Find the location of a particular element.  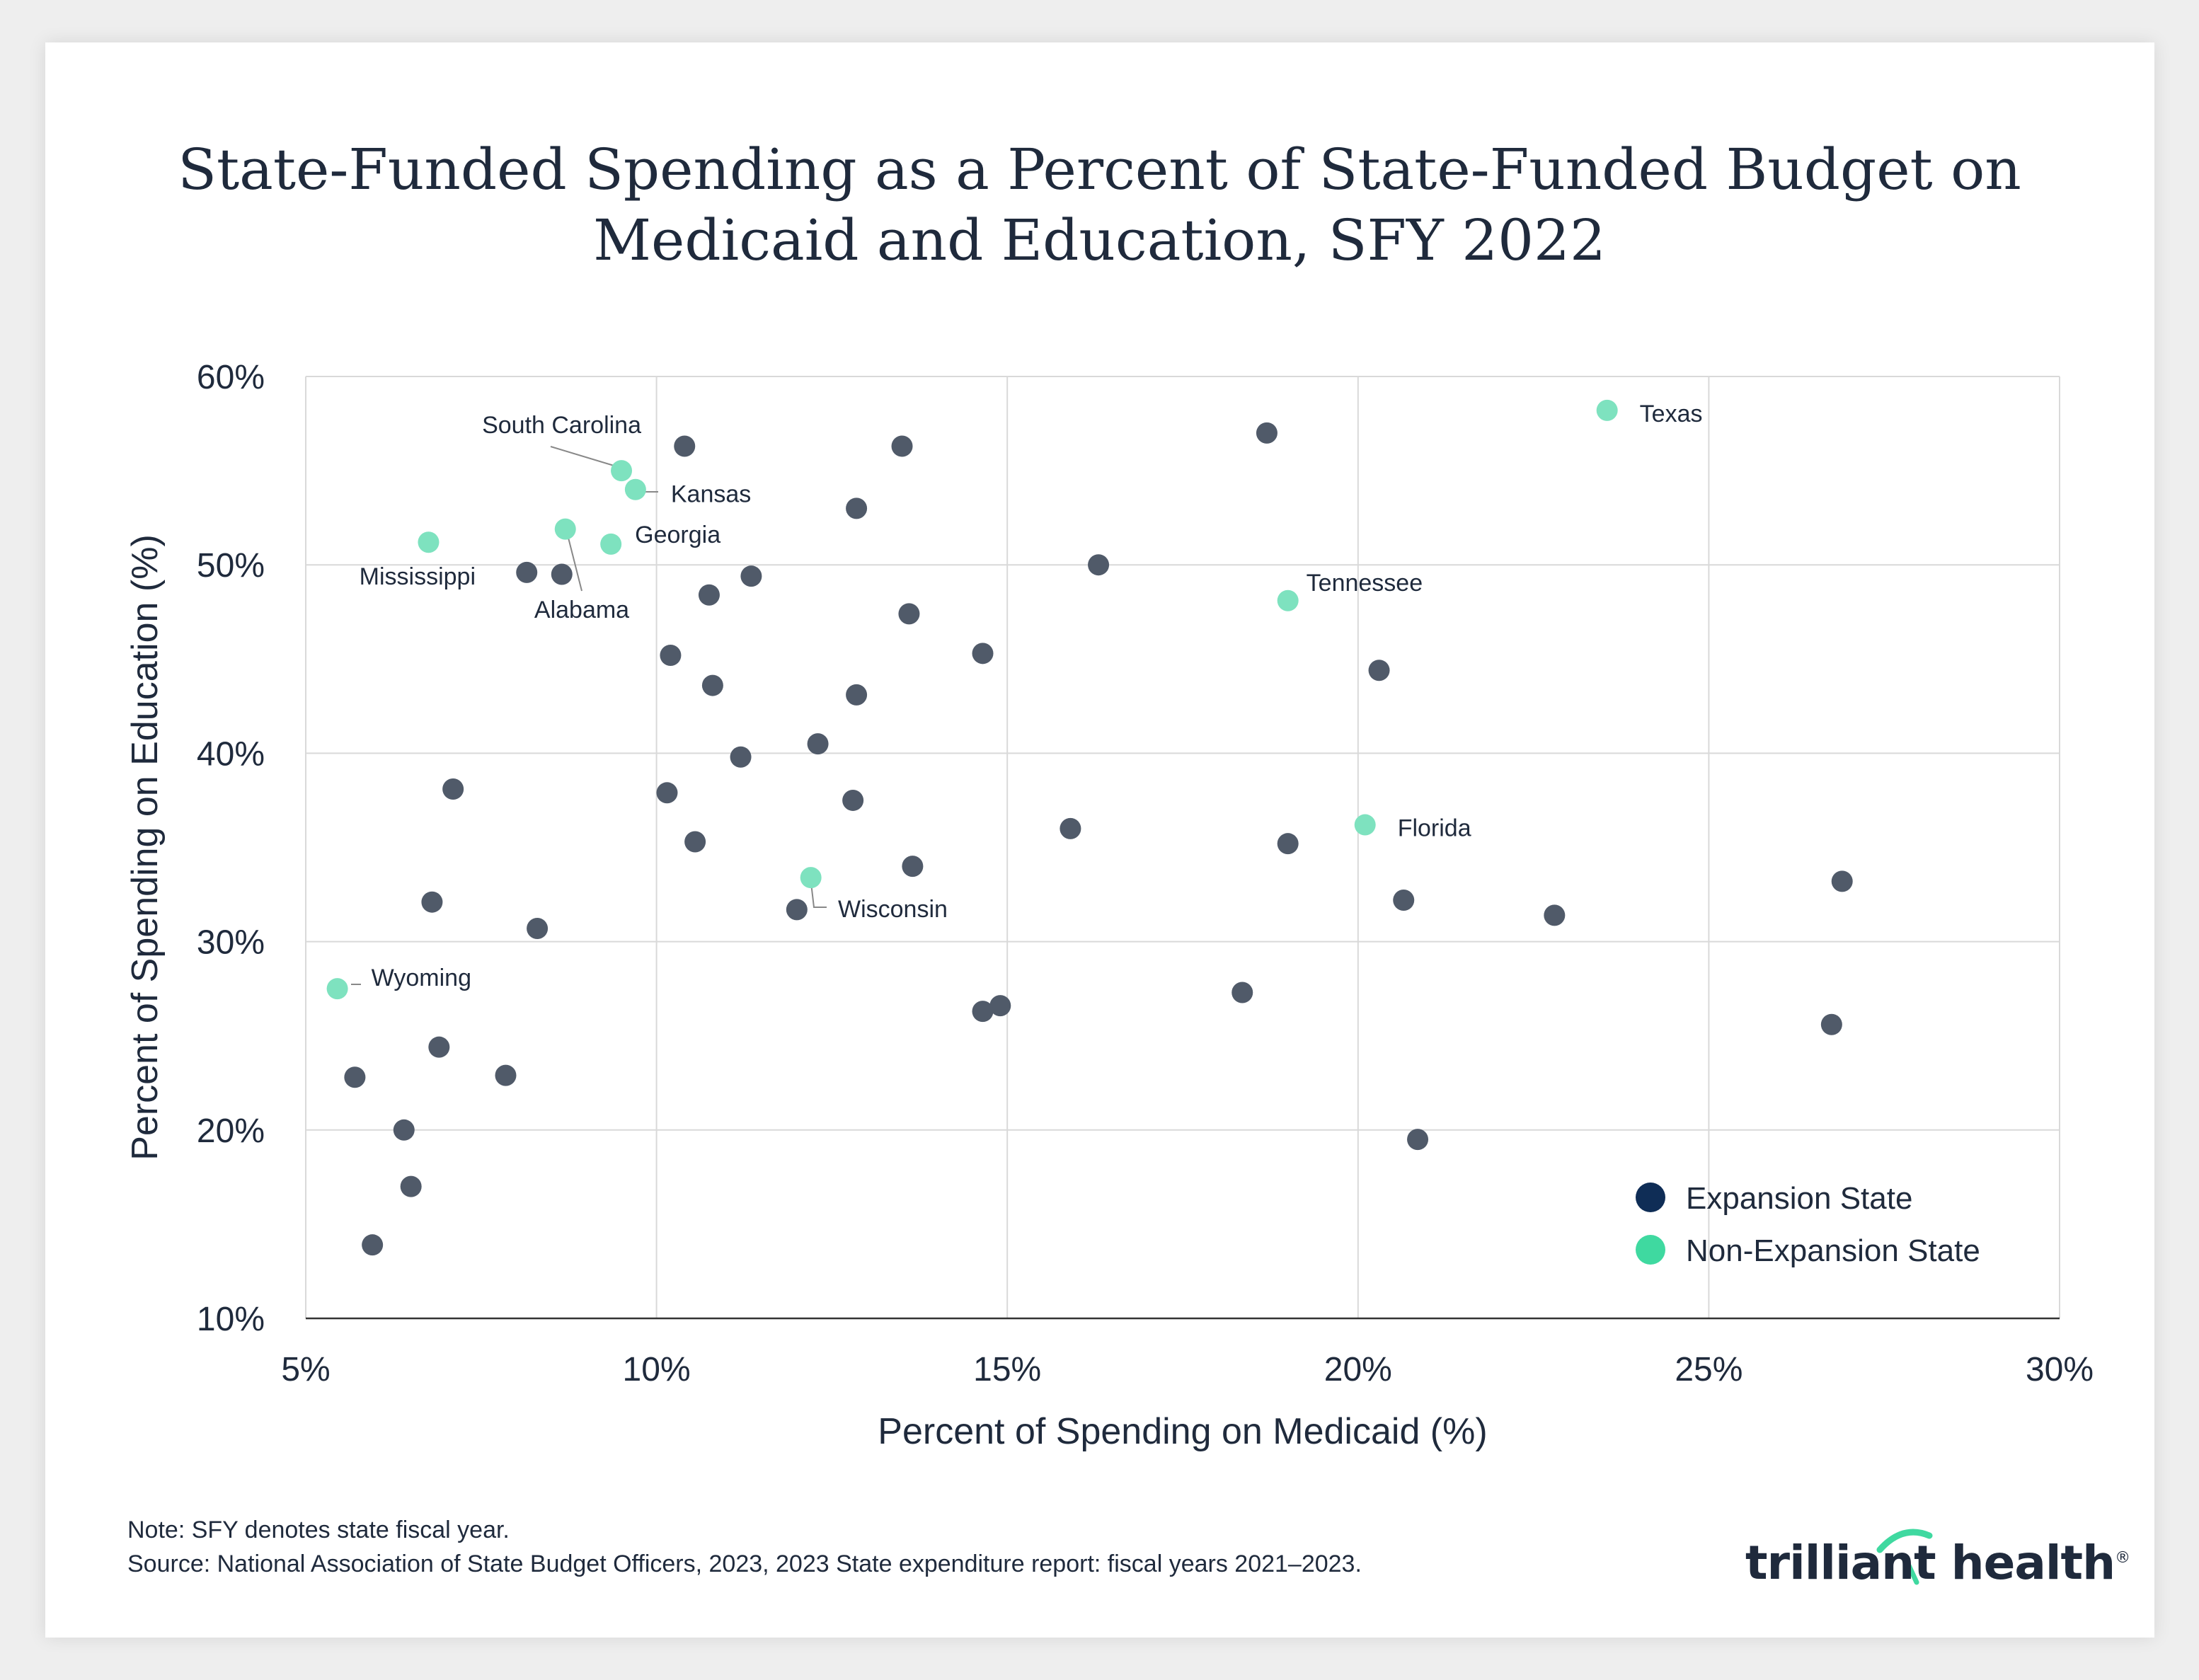

x-tick-label: 15% is located at coordinates (1007, 1369).